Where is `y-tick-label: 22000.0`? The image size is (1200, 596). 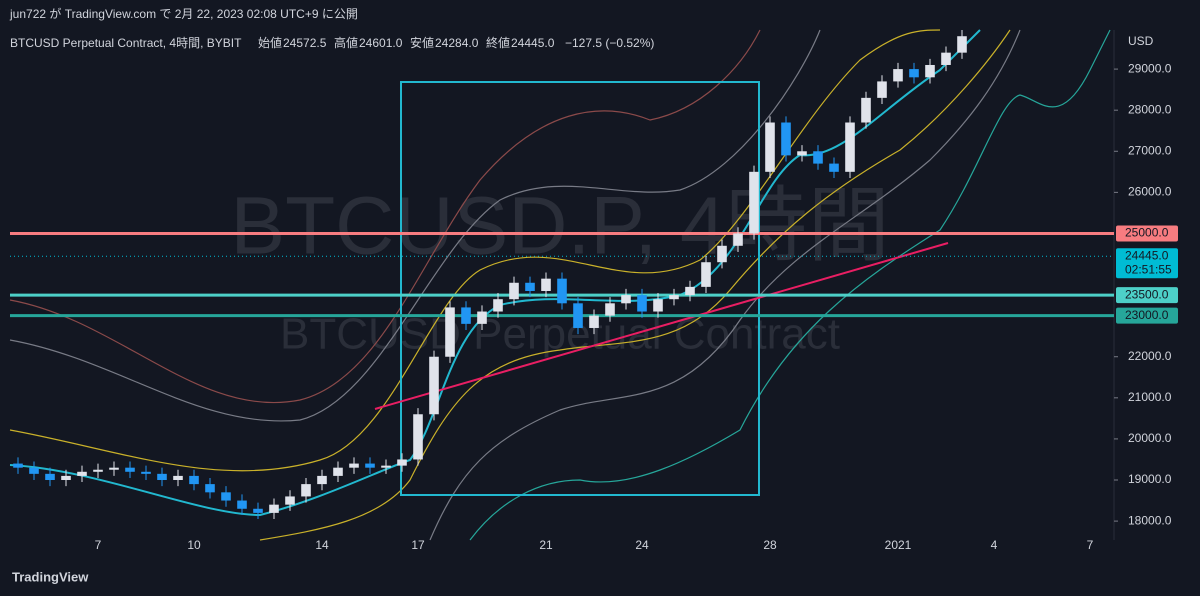
y-tick-label: 22000.0 is located at coordinates (1150, 356).